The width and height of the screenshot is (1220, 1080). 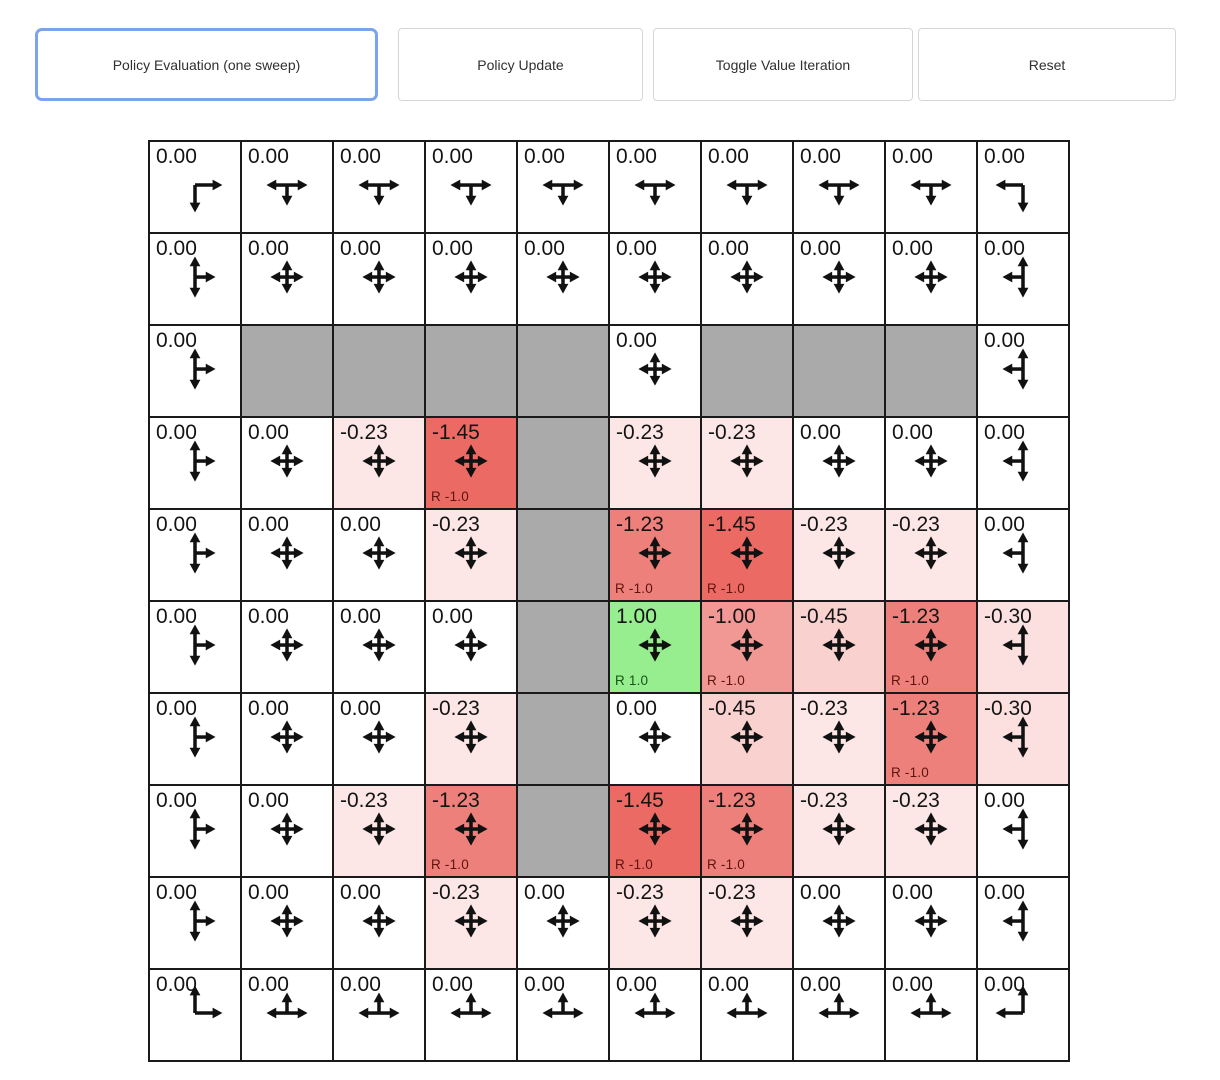 What do you see at coordinates (747, 647) in the screenshot?
I see `grid-cell: -1.00 R -1.0` at bounding box center [747, 647].